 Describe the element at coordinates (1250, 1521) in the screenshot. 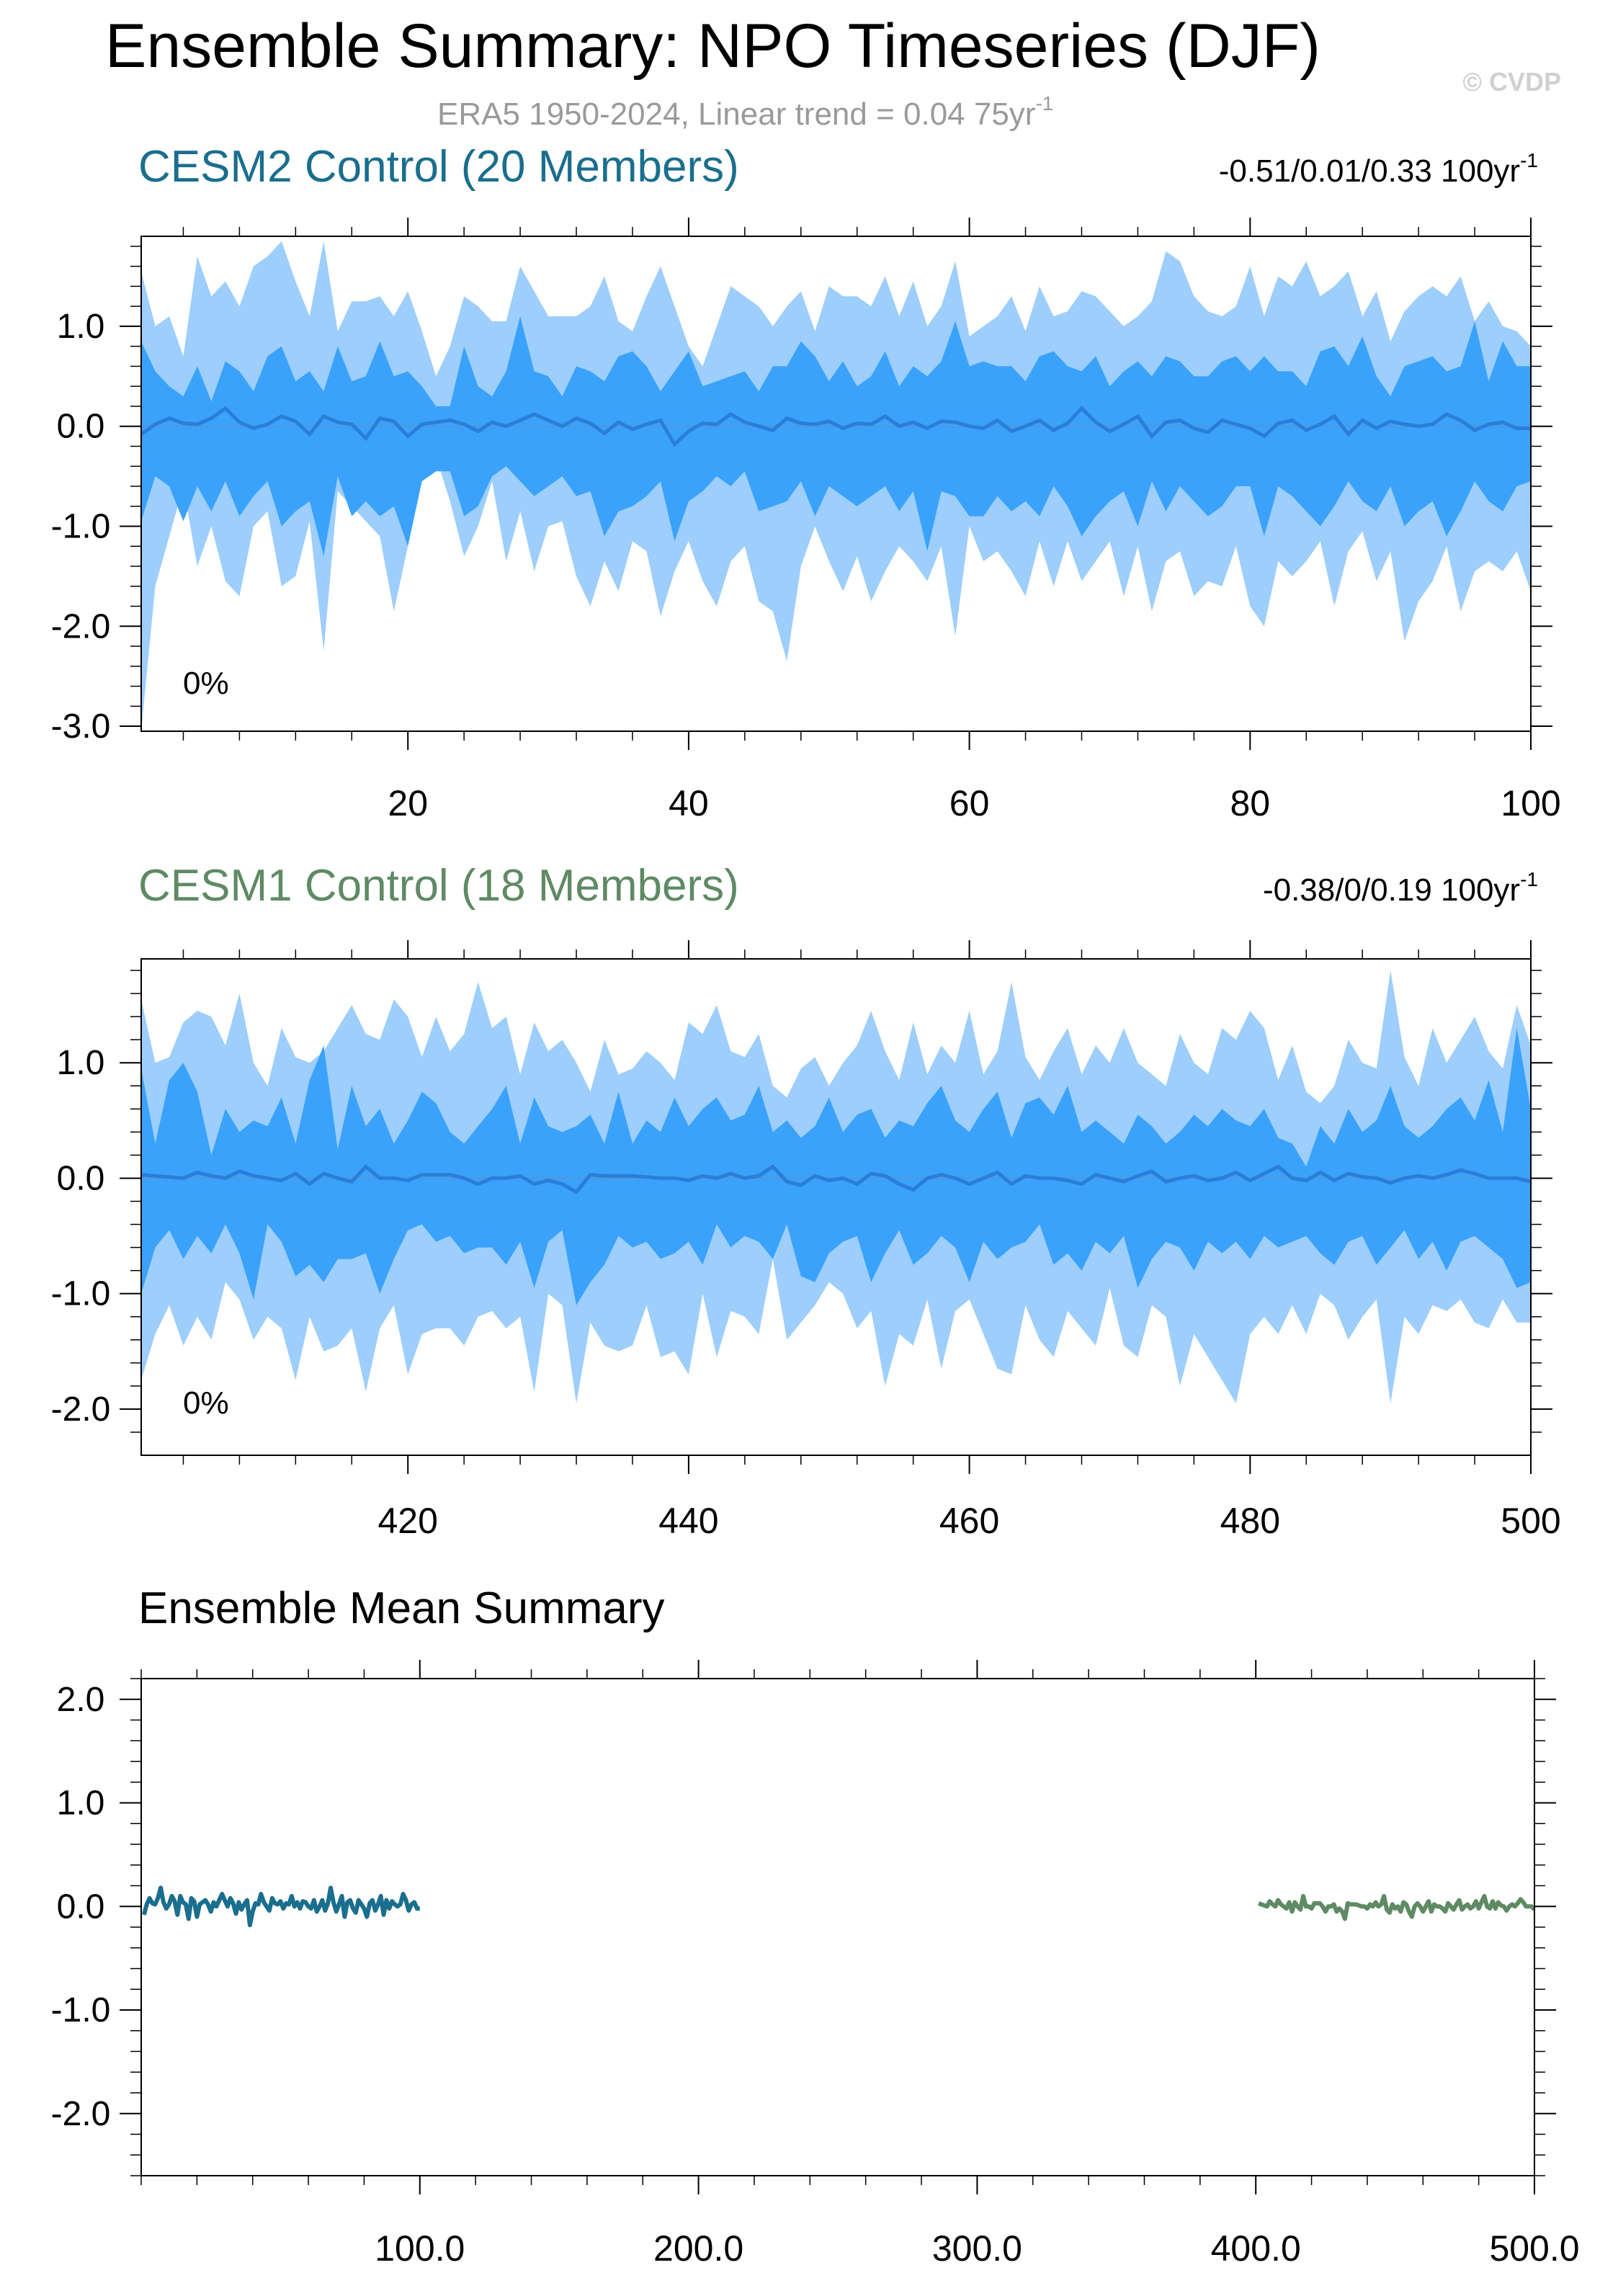

I see `x-tick-label: 480` at that location.